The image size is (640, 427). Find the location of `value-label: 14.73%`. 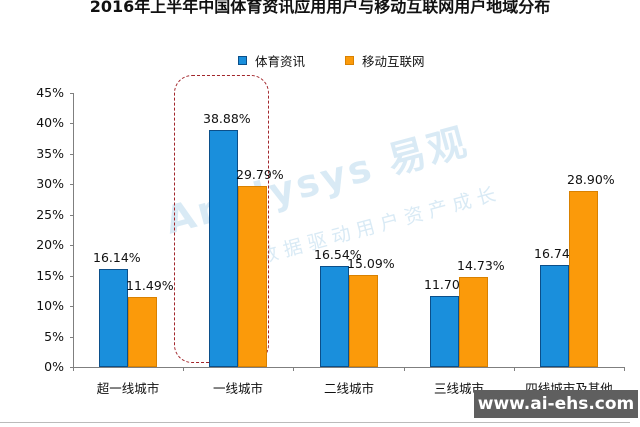

value-label: 14.73% is located at coordinates (481, 265).